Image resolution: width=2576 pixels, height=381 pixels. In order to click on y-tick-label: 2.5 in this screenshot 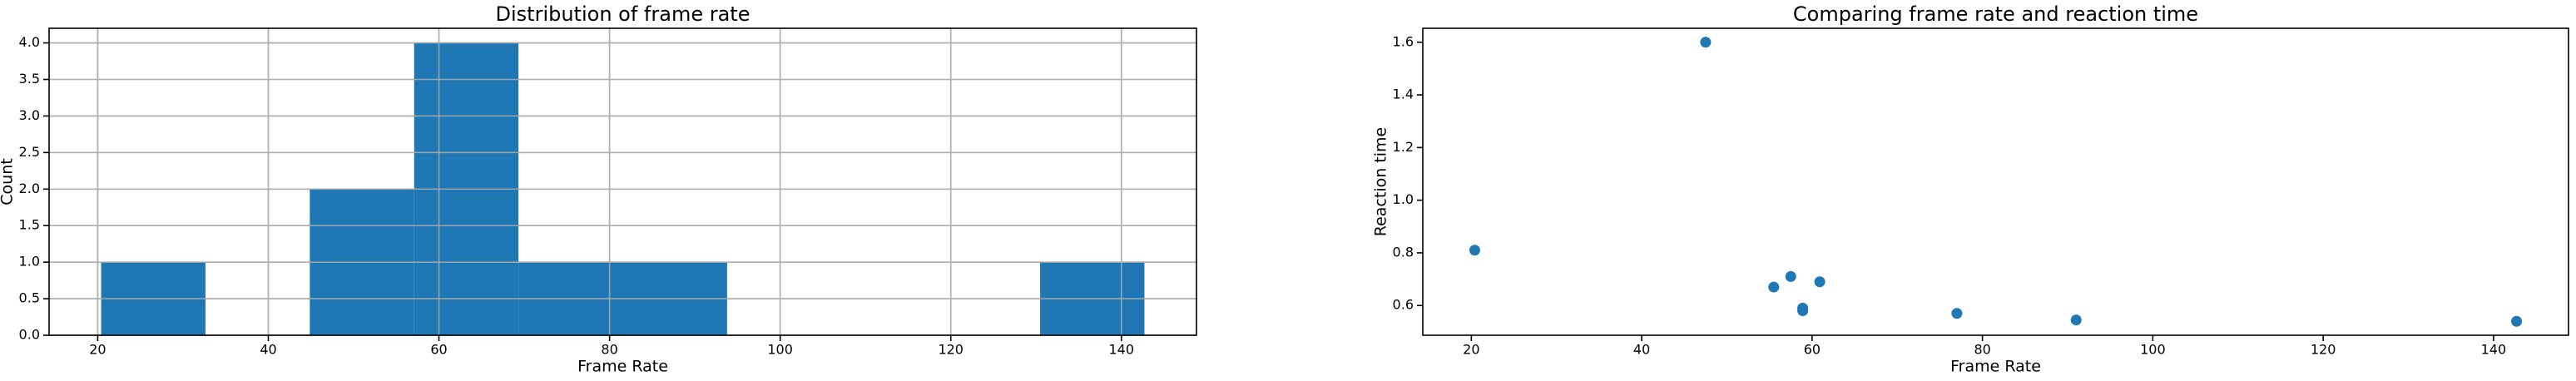, I will do `click(30, 152)`.